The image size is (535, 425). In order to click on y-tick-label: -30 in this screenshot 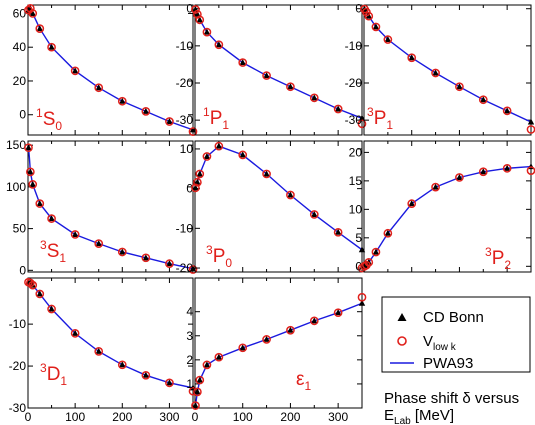, I will do `click(354, 120)`.